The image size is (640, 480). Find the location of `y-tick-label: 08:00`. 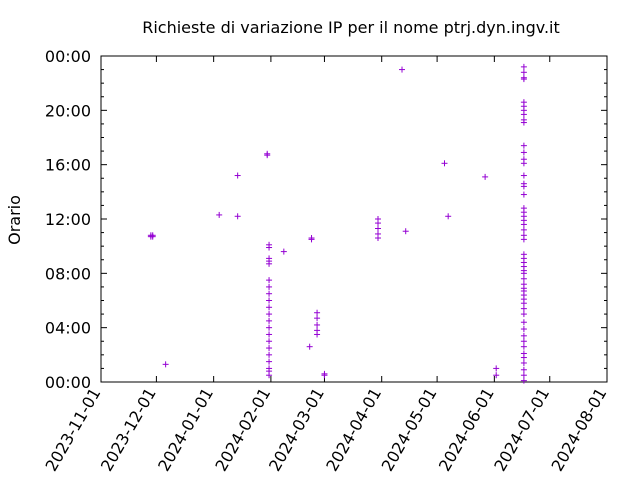

y-tick-label: 08:00 is located at coordinates (68, 273).